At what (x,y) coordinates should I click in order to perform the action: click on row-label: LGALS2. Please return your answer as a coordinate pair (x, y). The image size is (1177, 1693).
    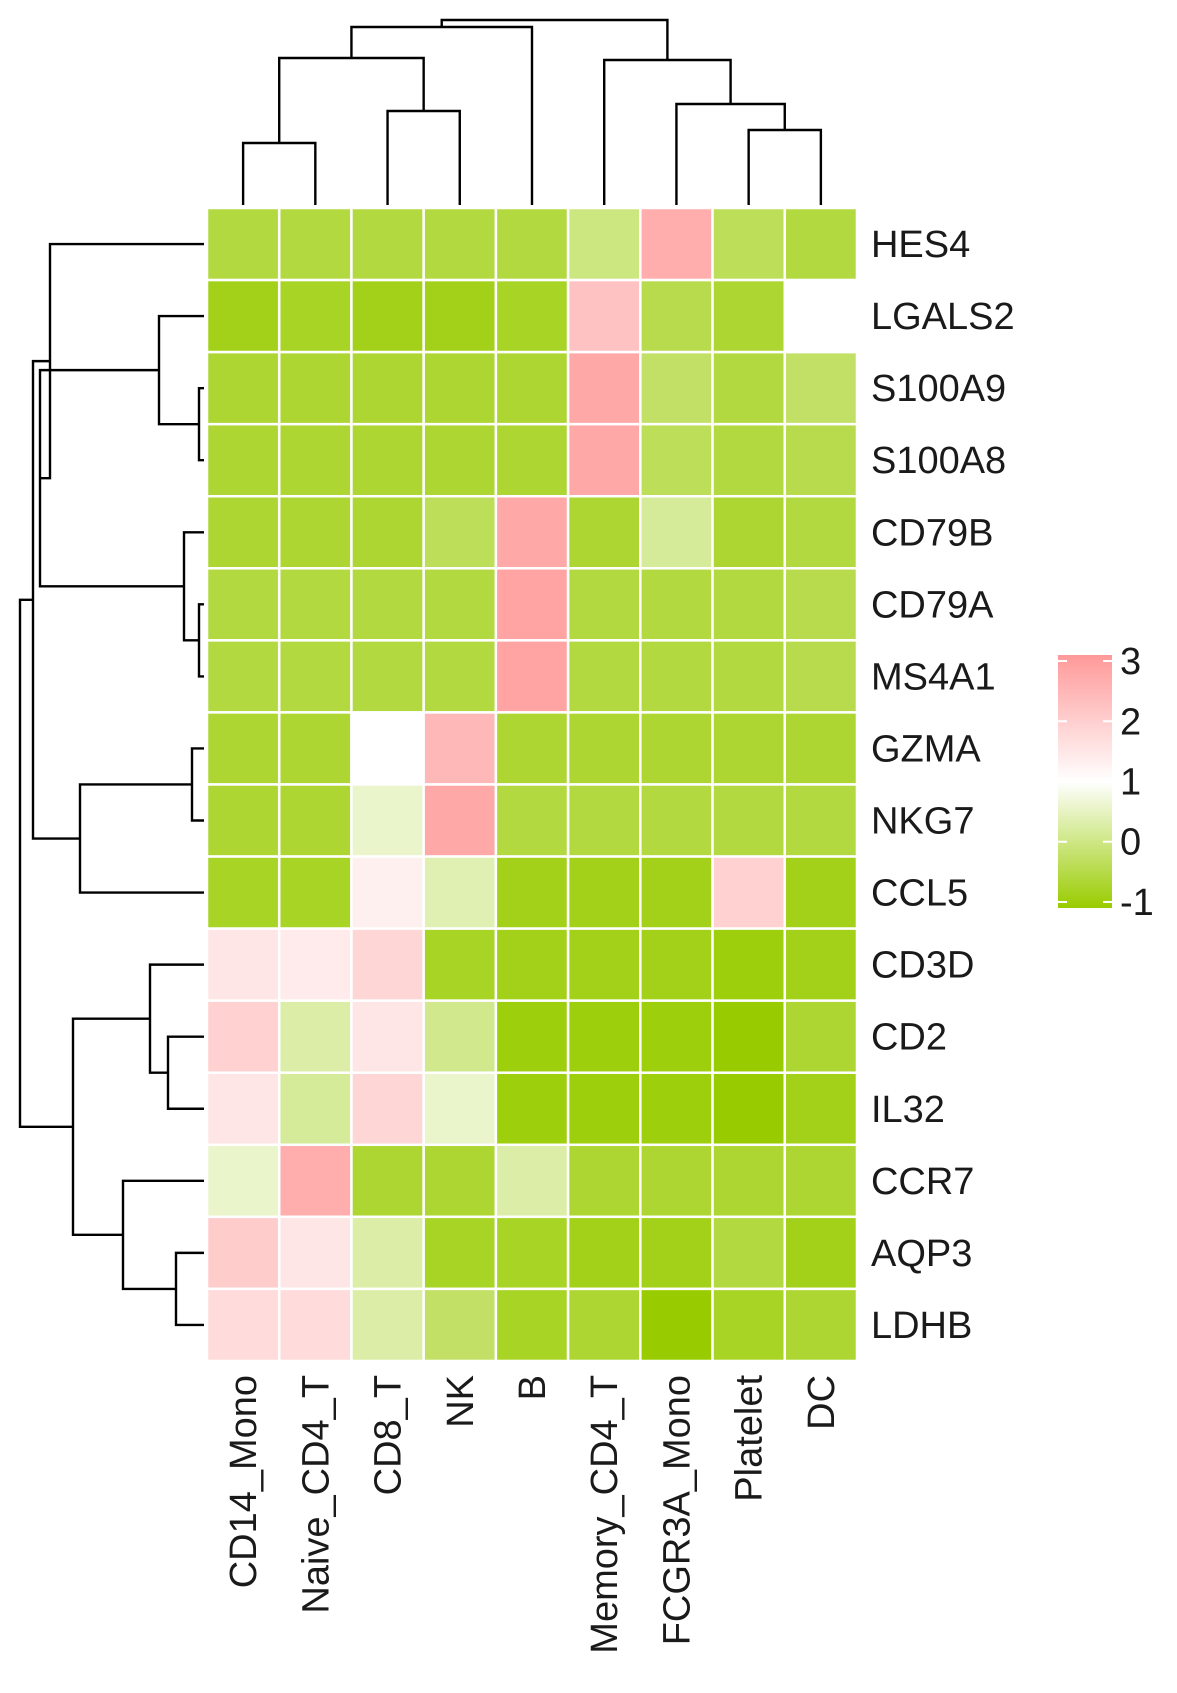
    Looking at the image, I should click on (943, 317).